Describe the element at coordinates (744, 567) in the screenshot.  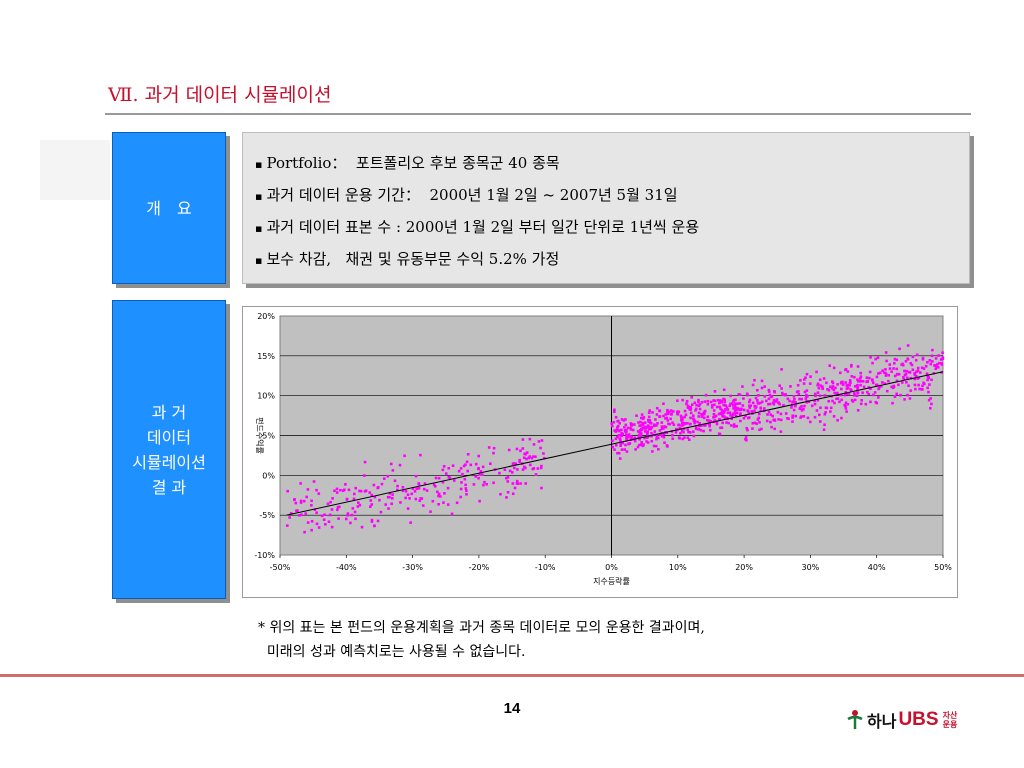
I see `x-tick-label: 20%` at that location.